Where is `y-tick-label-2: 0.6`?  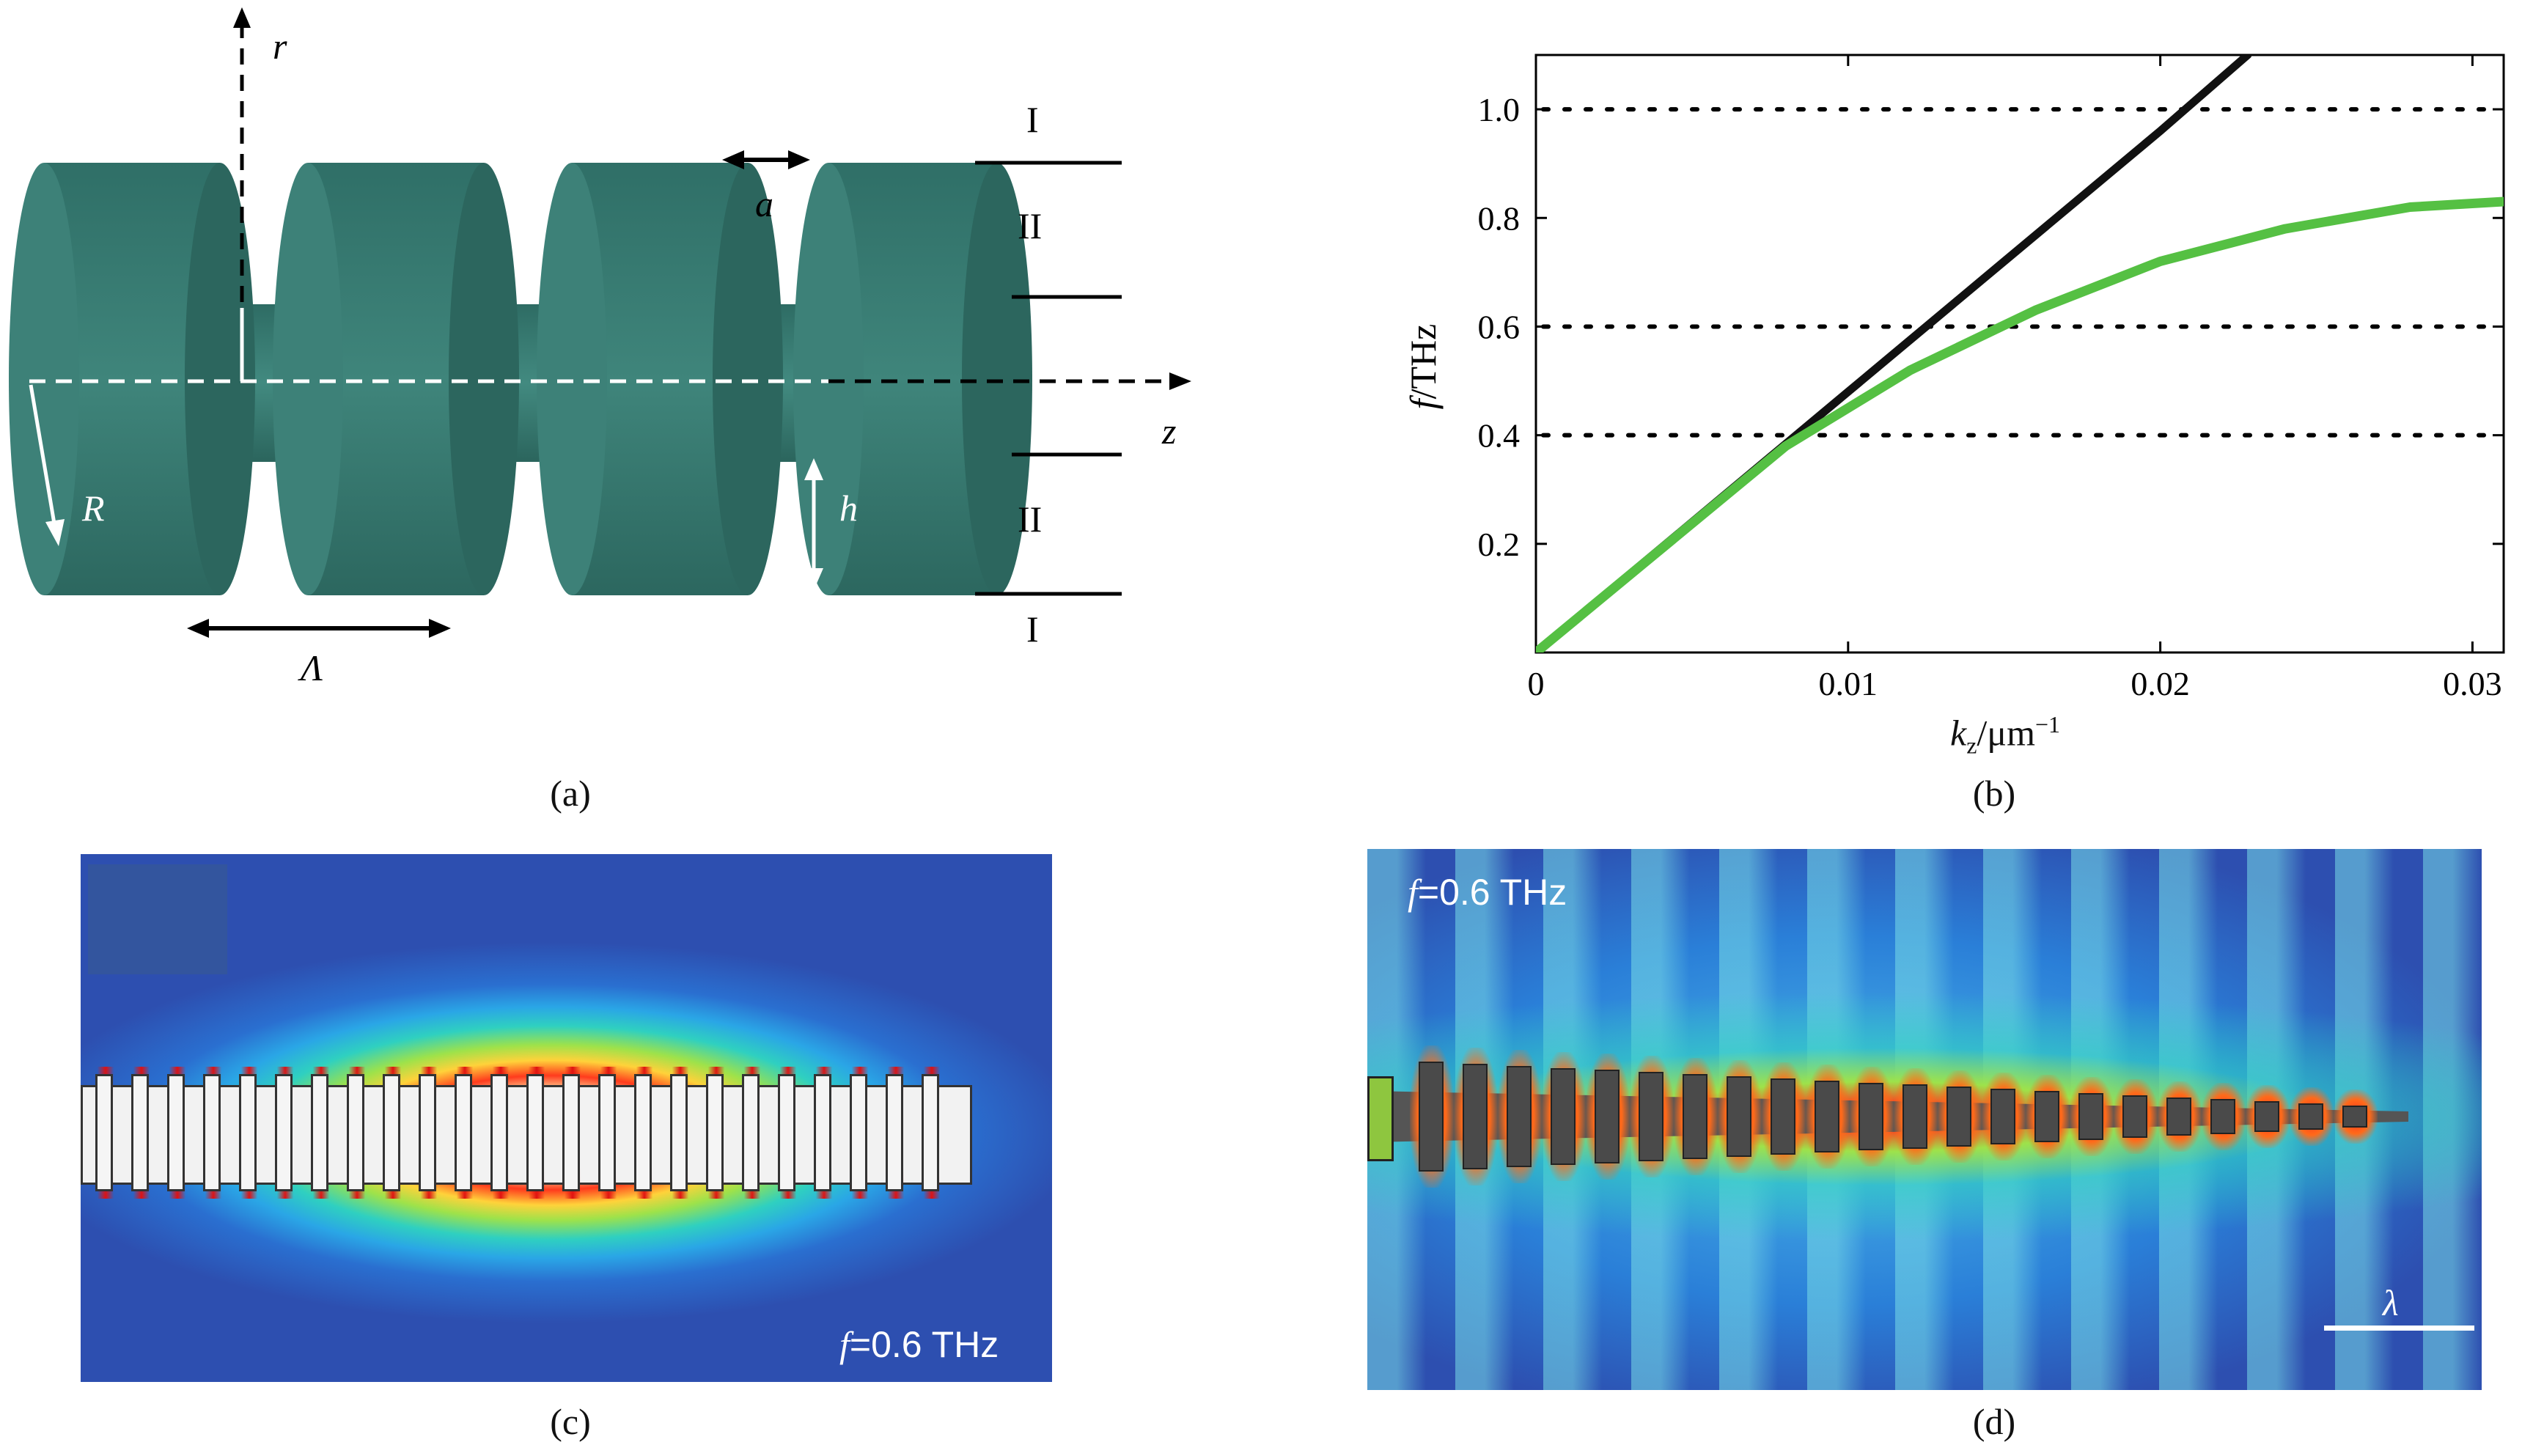 y-tick-label-2: 0.6 is located at coordinates (1499, 326).